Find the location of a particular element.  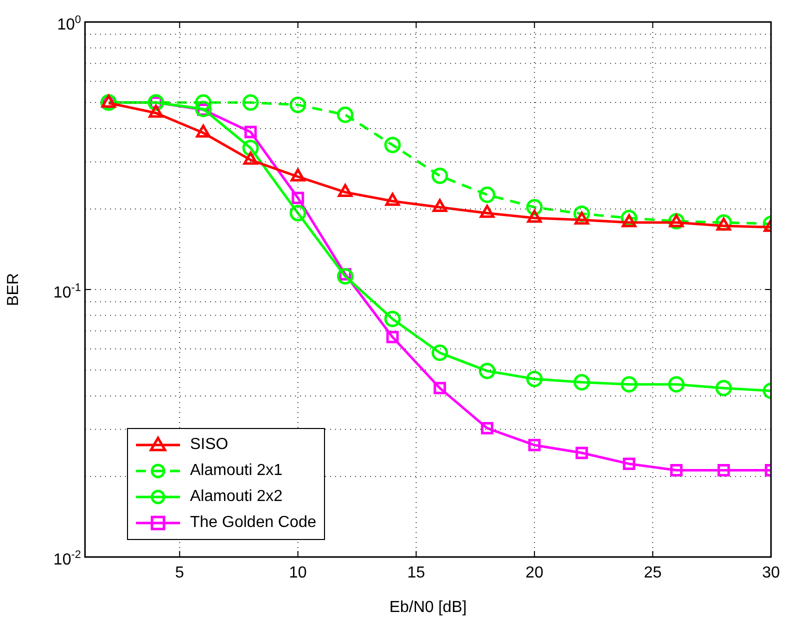

x-tick-label: 20 is located at coordinates (535, 573).